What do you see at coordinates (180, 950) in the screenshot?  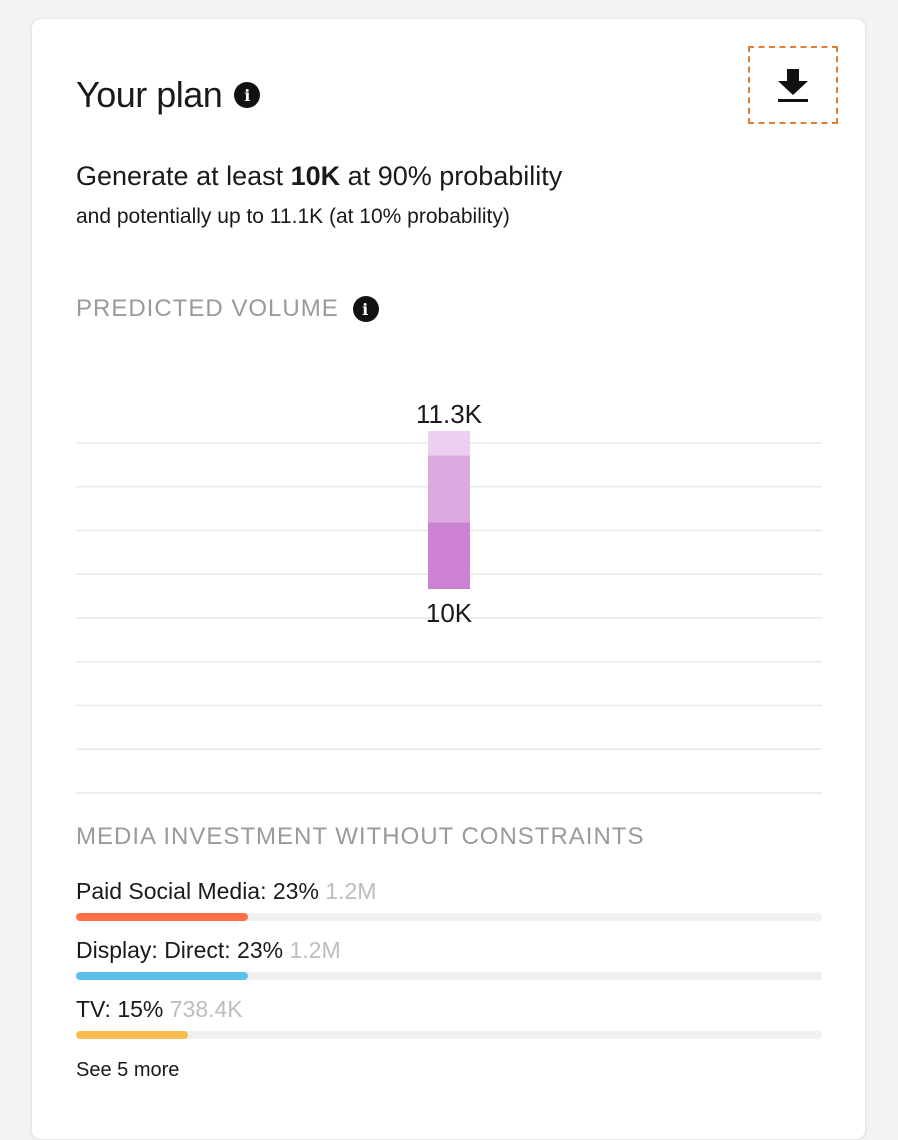 I see `channel-name: Display: Direct: 23%` at bounding box center [180, 950].